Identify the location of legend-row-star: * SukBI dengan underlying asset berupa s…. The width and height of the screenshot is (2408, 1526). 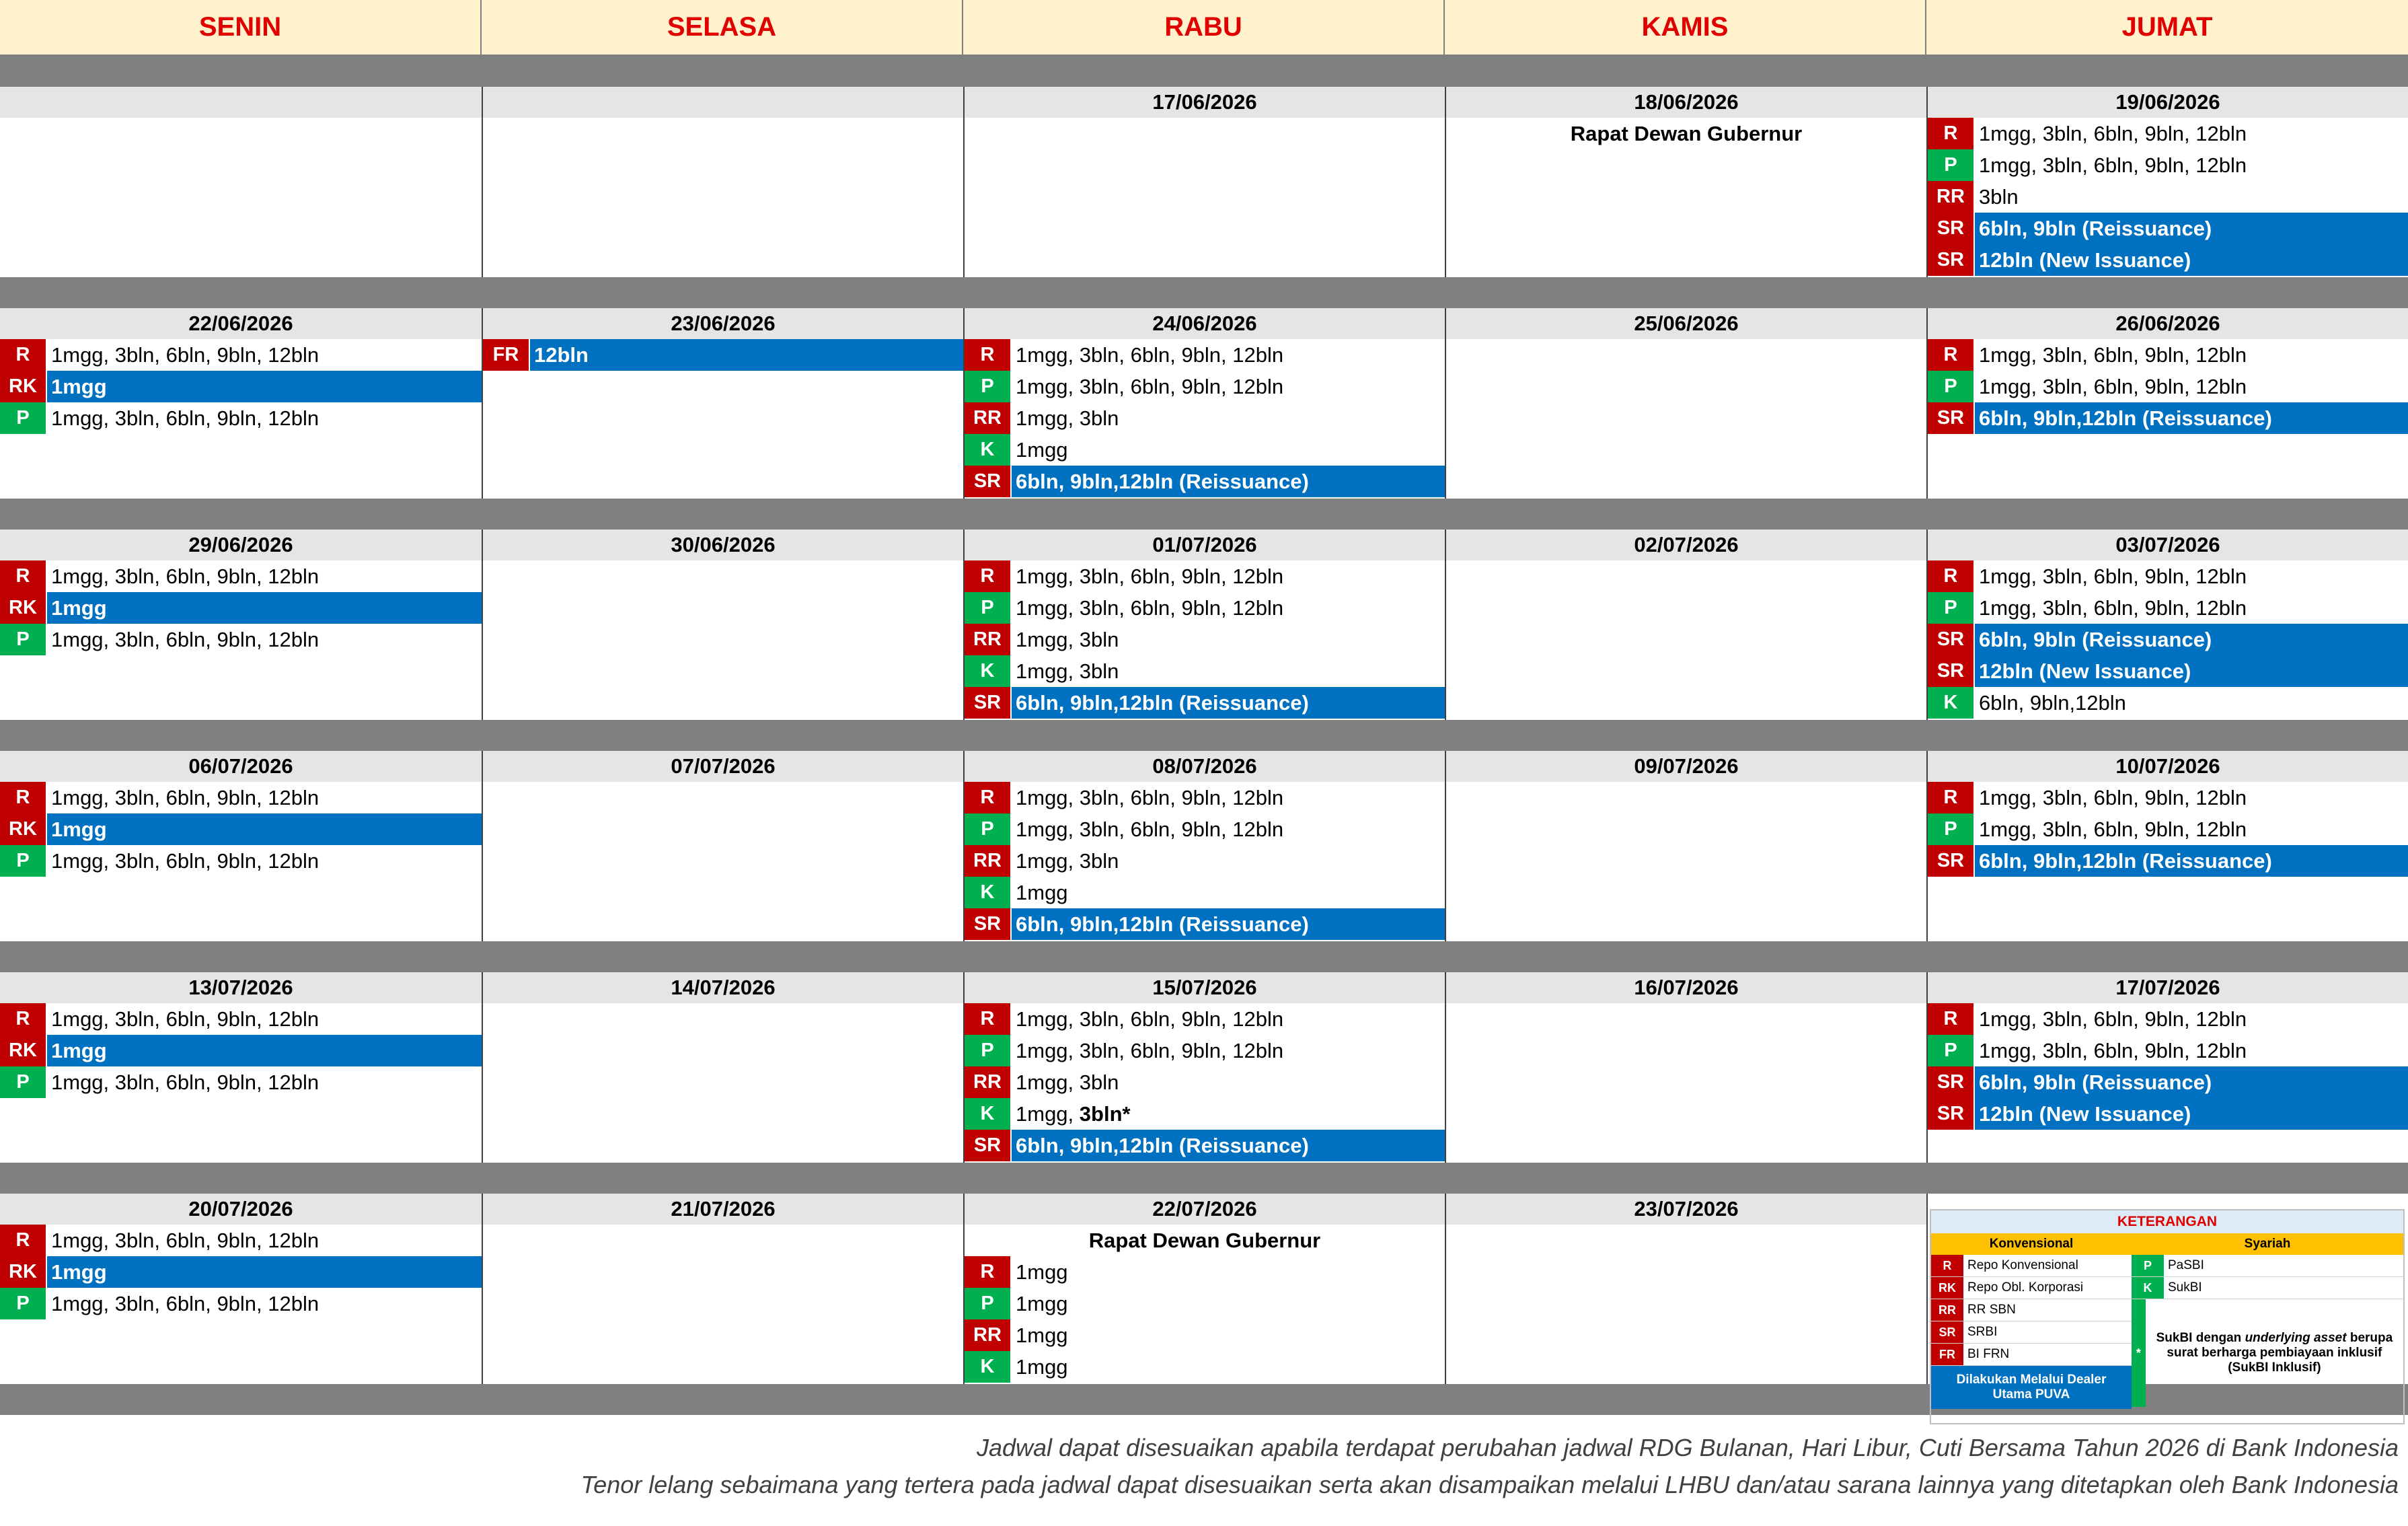
(2267, 1353).